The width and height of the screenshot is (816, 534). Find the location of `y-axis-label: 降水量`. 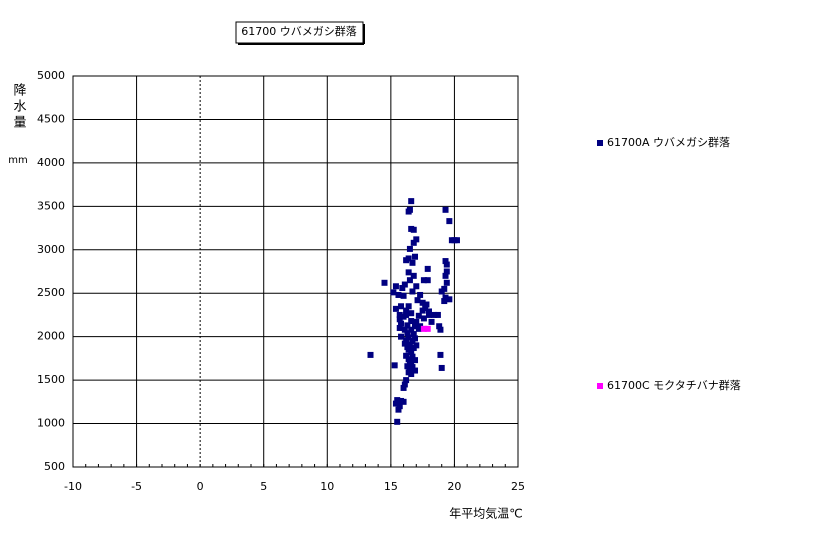

y-axis-label: 降水量 is located at coordinates (19, 107).